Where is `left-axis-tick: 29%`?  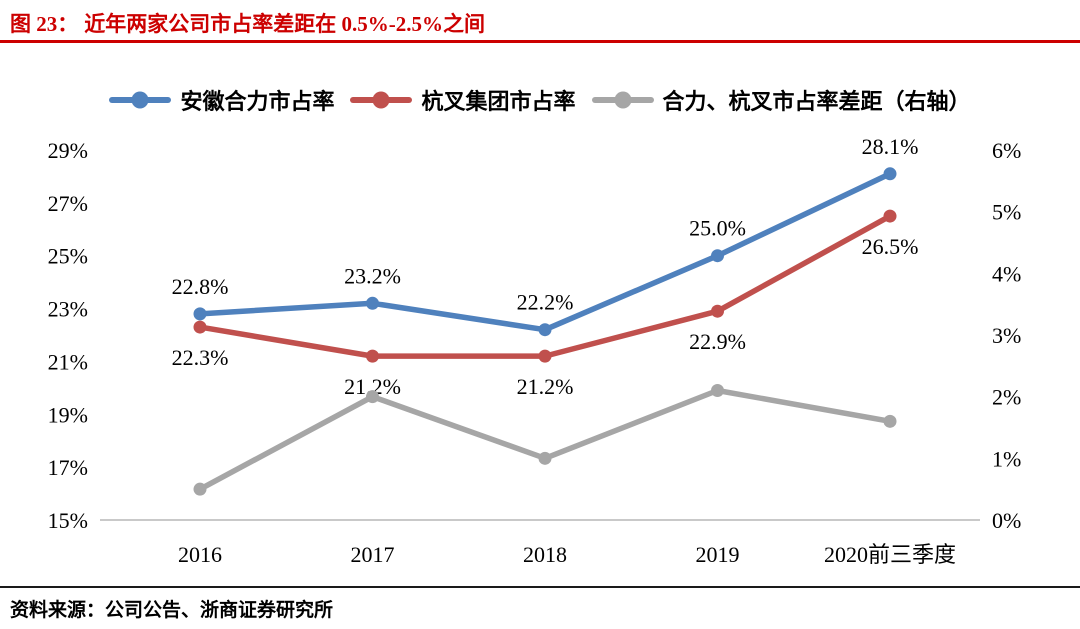
left-axis-tick: 29% is located at coordinates (68, 150).